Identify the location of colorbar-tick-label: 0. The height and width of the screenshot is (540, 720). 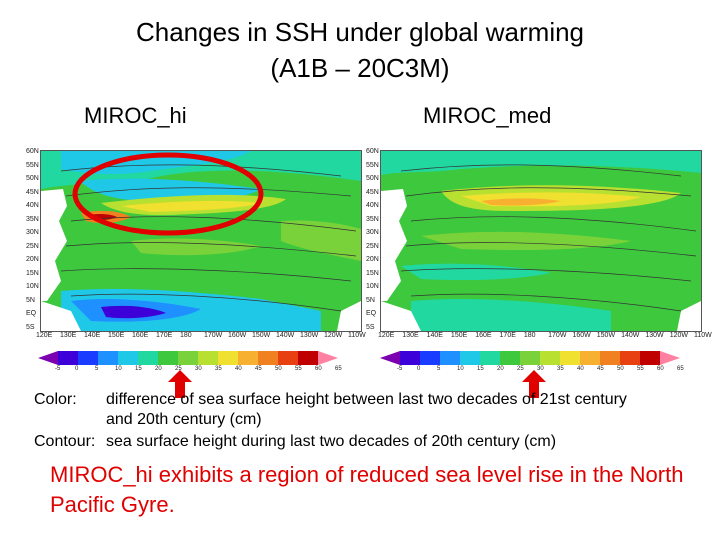
(419, 369).